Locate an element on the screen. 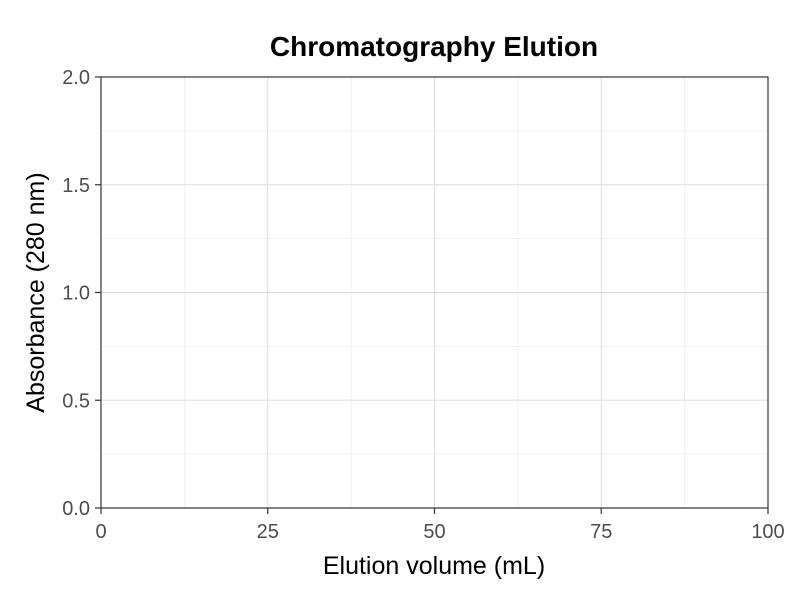 Image resolution: width=800 pixels, height=600 pixels. y-axis: 0.0 0.5 1.0 1.5 2.0 is located at coordinates (81, 293).